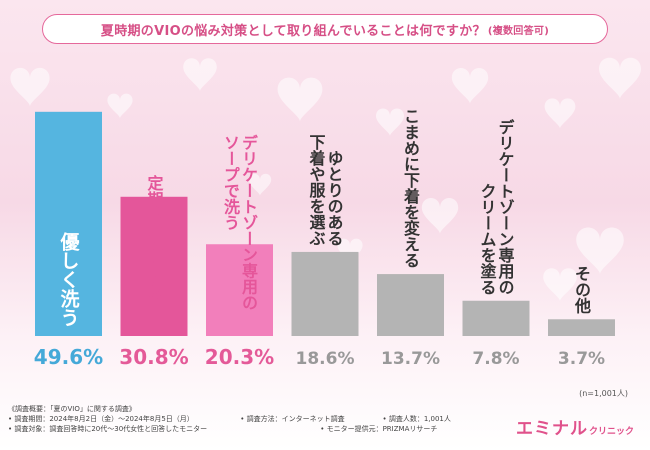  I want to click on category-label-4-0: こまめに下着を変える, so click(411, 188).